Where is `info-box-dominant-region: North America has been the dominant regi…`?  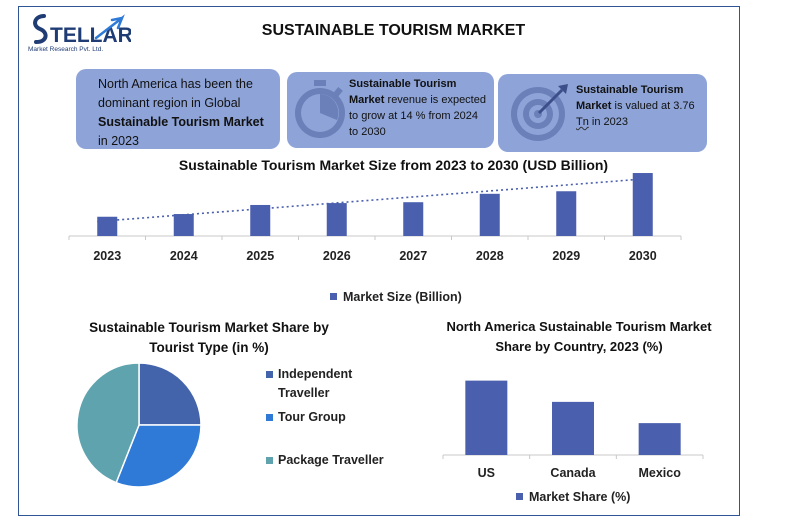 info-box-dominant-region: North America has been the dominant regi… is located at coordinates (178, 109).